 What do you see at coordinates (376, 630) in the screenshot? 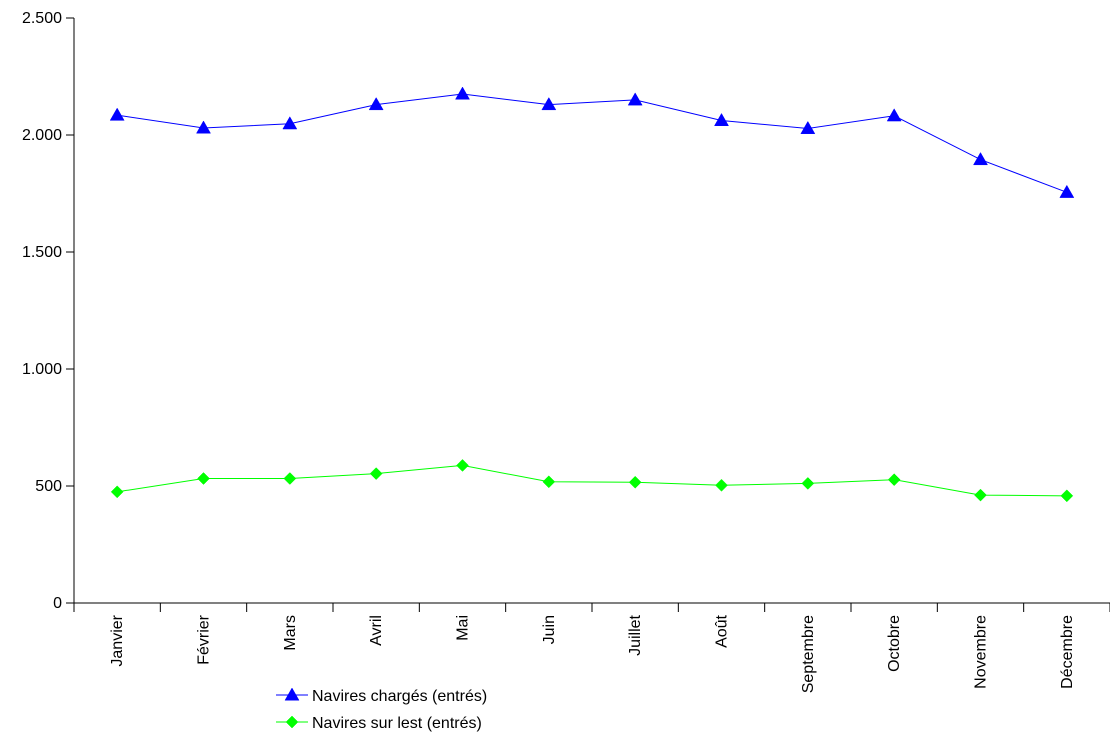
I see `x-tick-label: Avril` at bounding box center [376, 630].